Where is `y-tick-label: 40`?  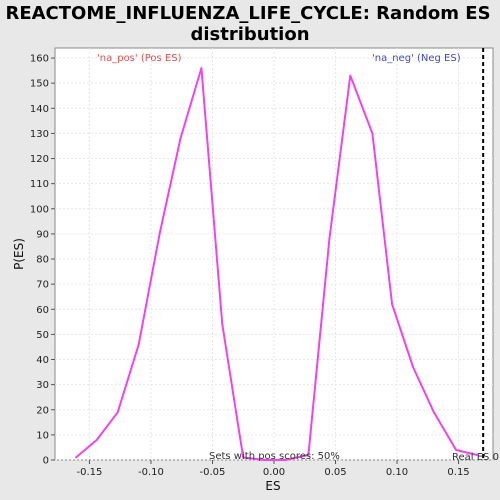
y-tick-label: 40 is located at coordinates (42, 360).